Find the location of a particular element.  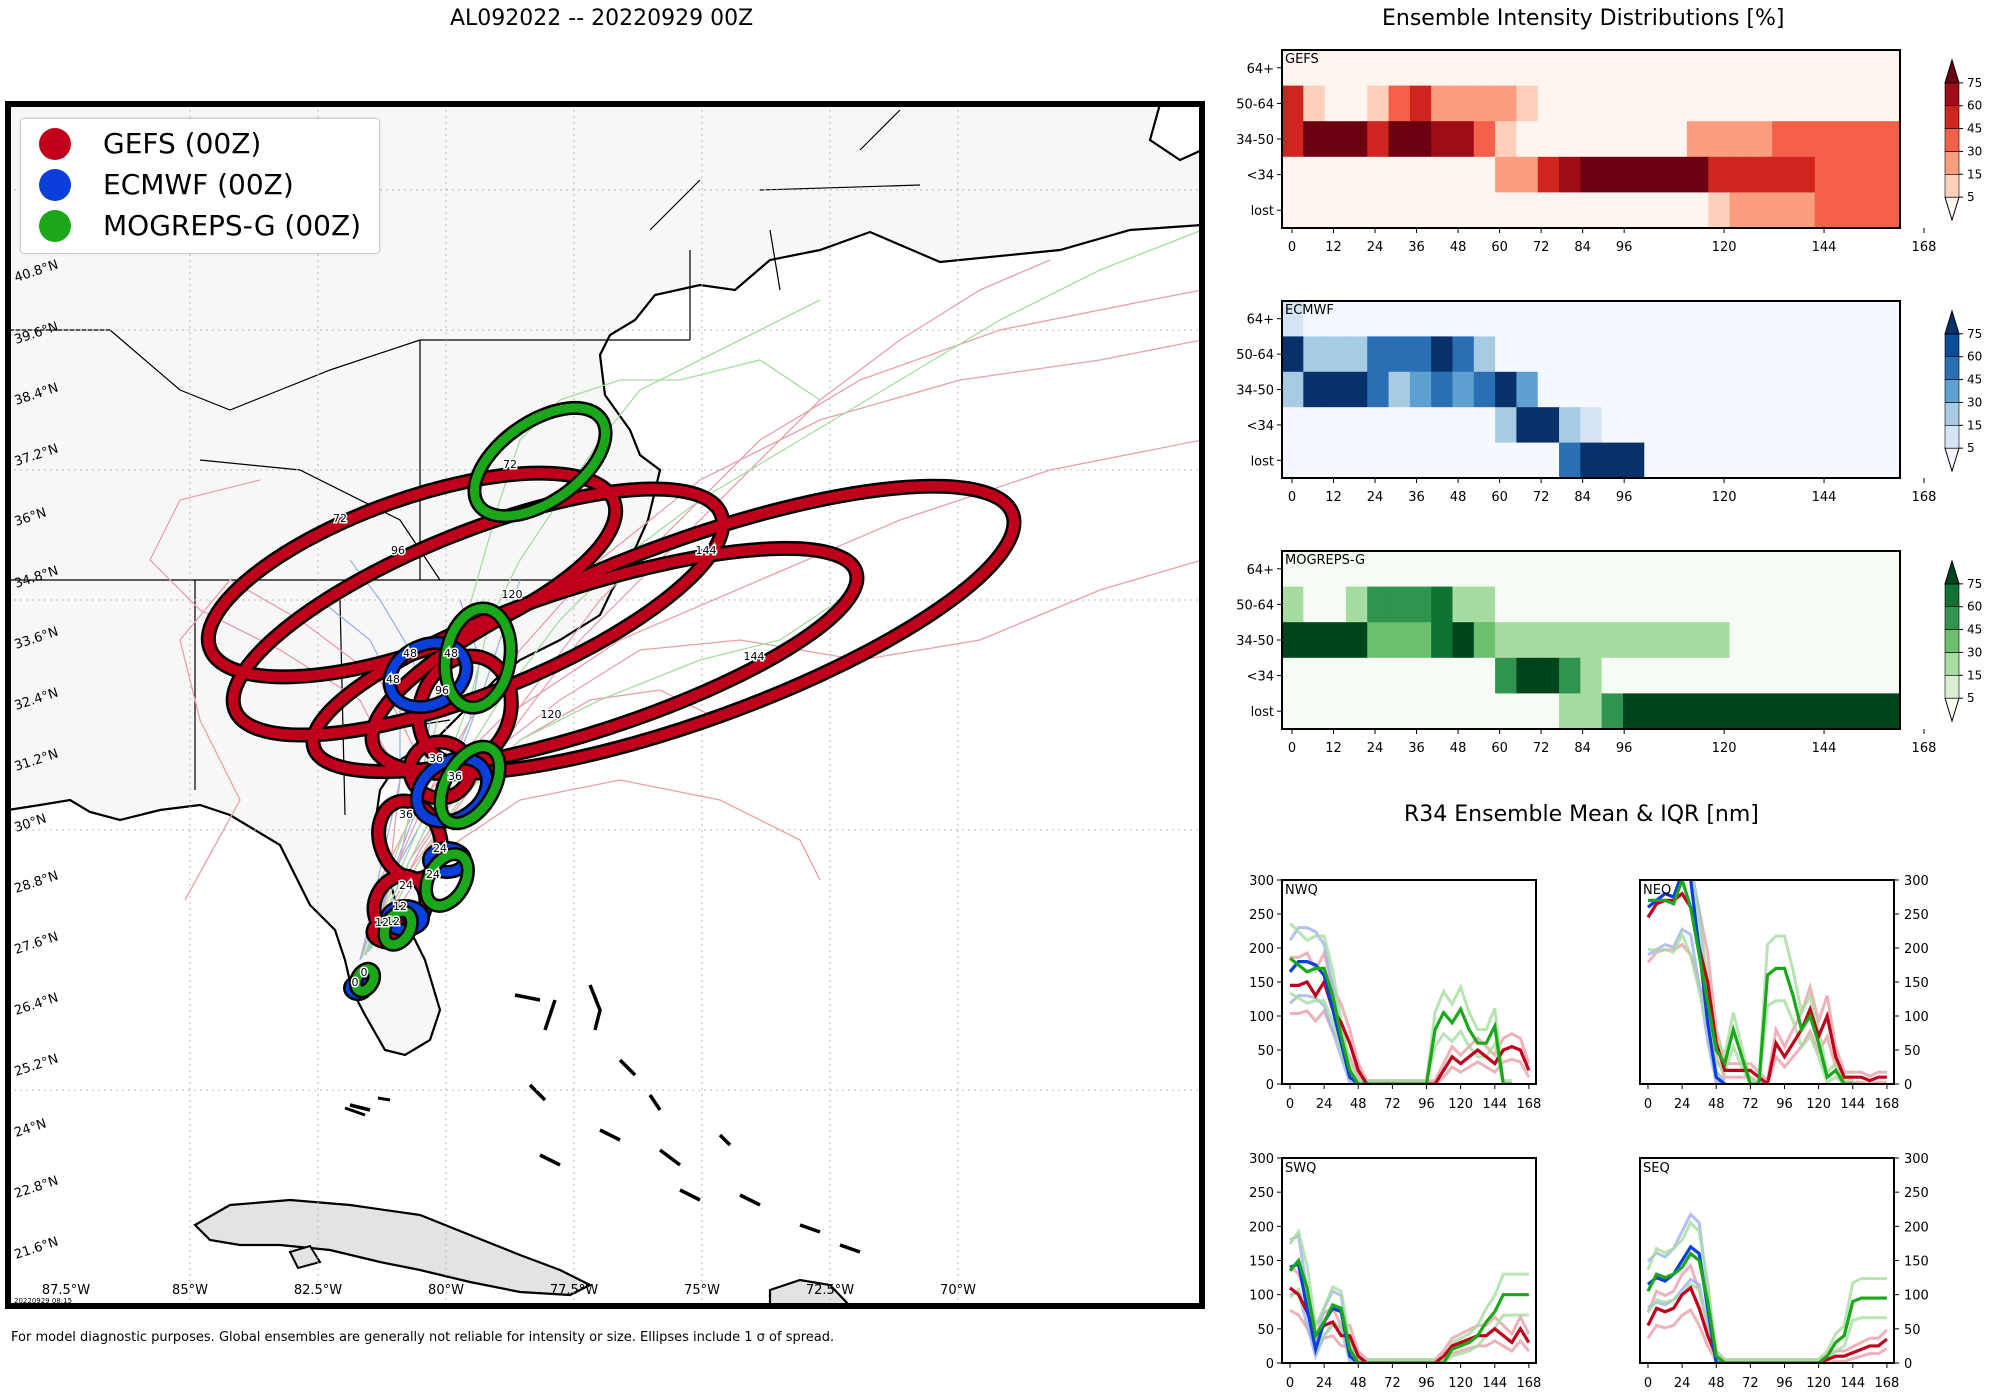

ellipse-label: 24 is located at coordinates (406, 885).